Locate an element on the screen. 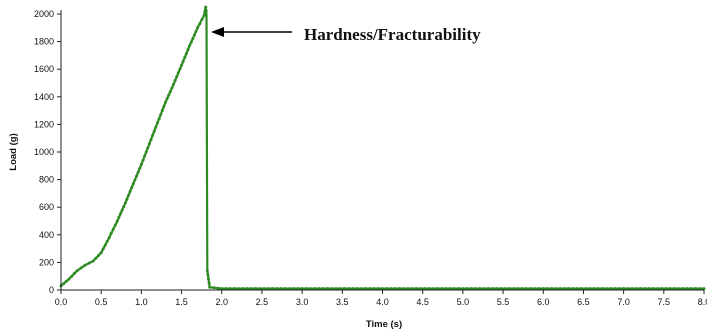  y-tick-label: 1800 is located at coordinates (44, 42).